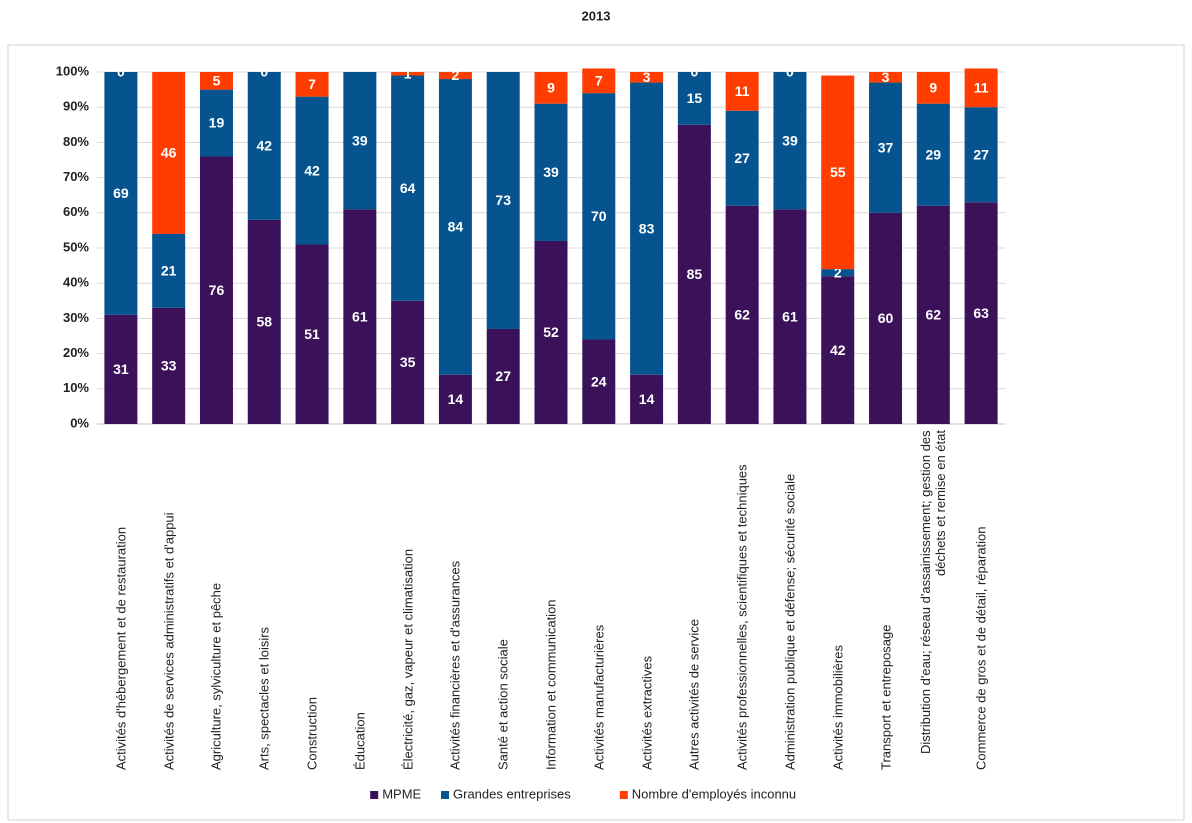 Image resolution: width=1192 pixels, height=823 pixels. What do you see at coordinates (76, 211) in the screenshot?
I see `y-tick-label: 60%` at bounding box center [76, 211].